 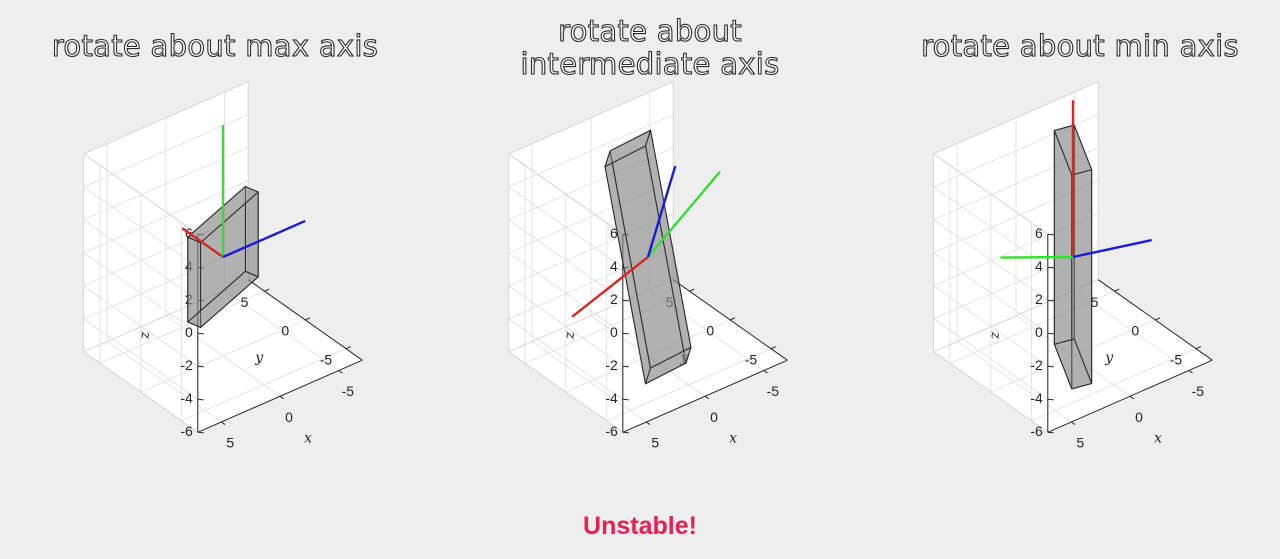 I want to click on plot-min-axis: 6 4 2 0 -2 -4 -6 5 0 -5 -5 0 5 x y z, so click(x=1073, y=266).